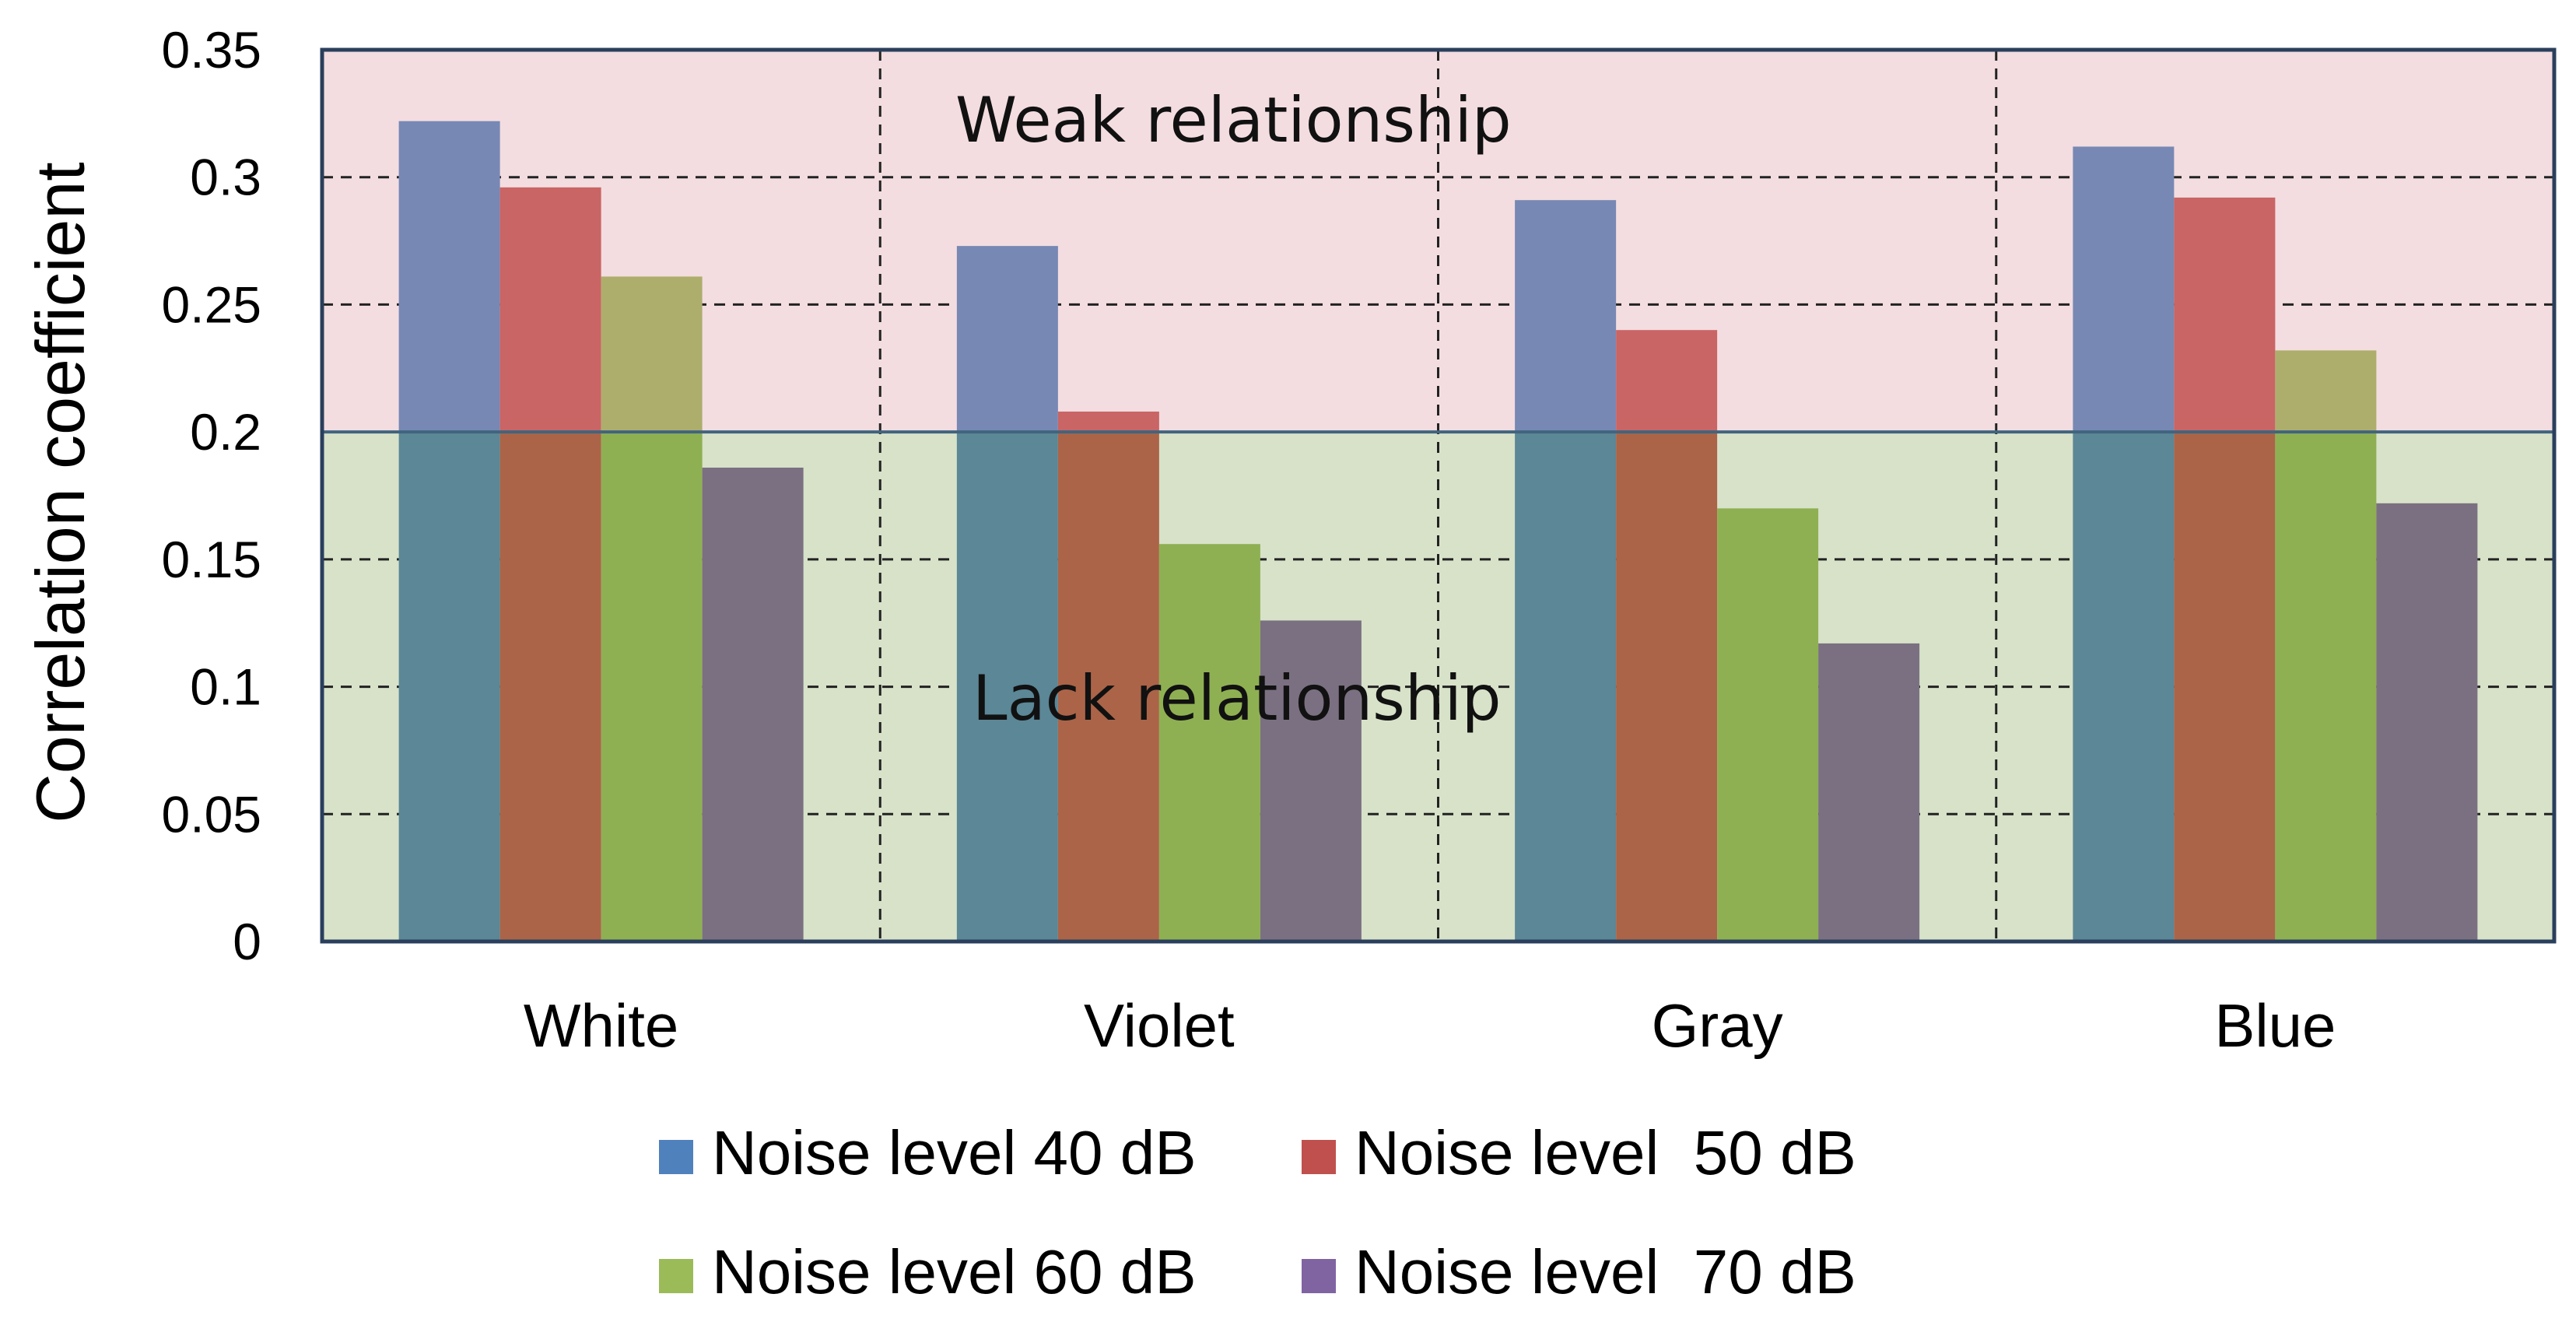 The height and width of the screenshot is (1343, 2576). I want to click on bar-blue-noise-level-60-db, so click(2326, 687).